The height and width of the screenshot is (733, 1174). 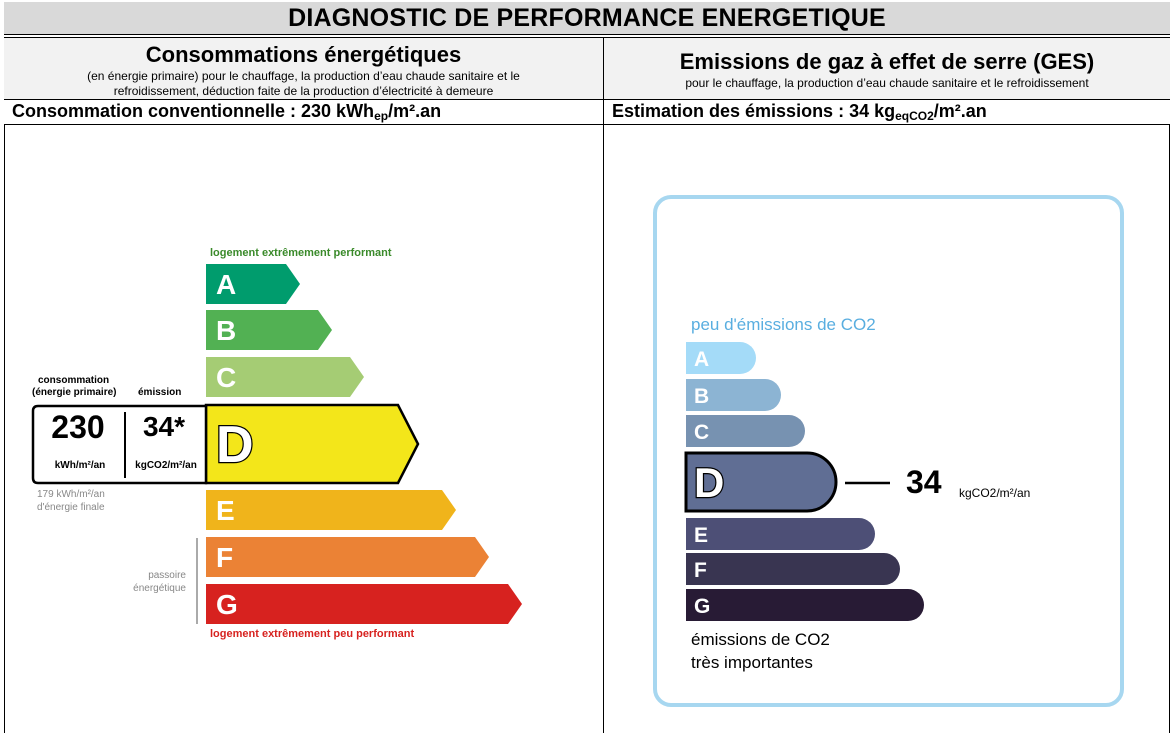 I want to click on energy-class-a-letter: A, so click(x=226, y=284).